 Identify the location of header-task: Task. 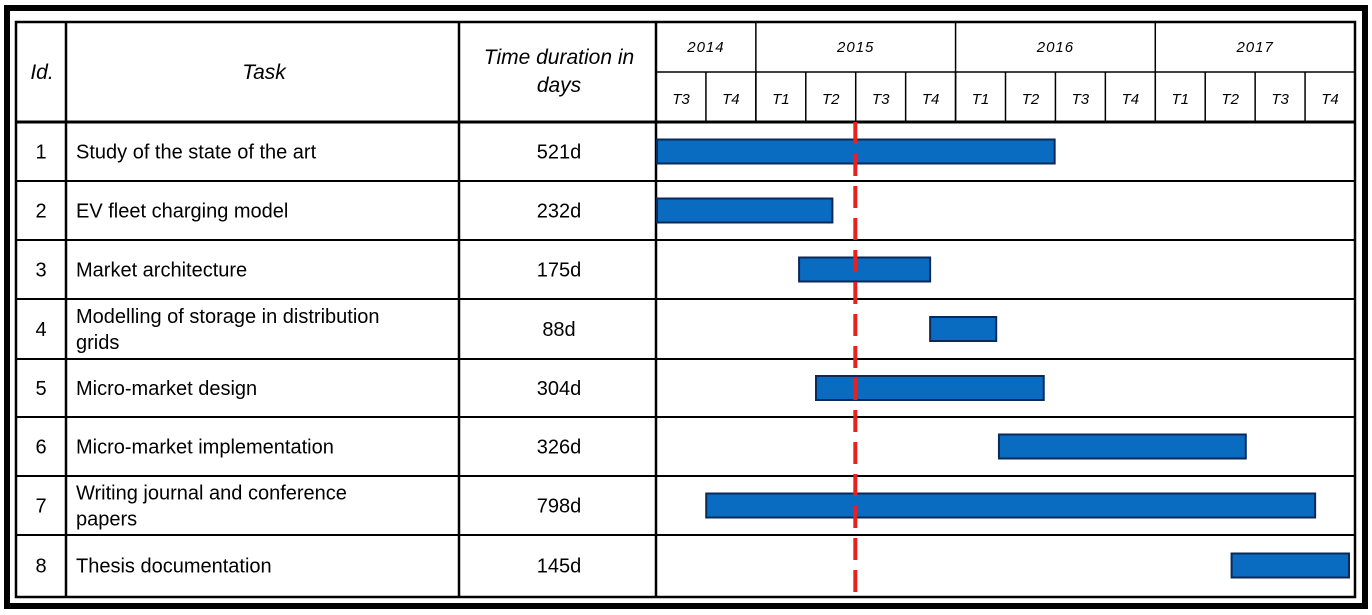
(264, 72).